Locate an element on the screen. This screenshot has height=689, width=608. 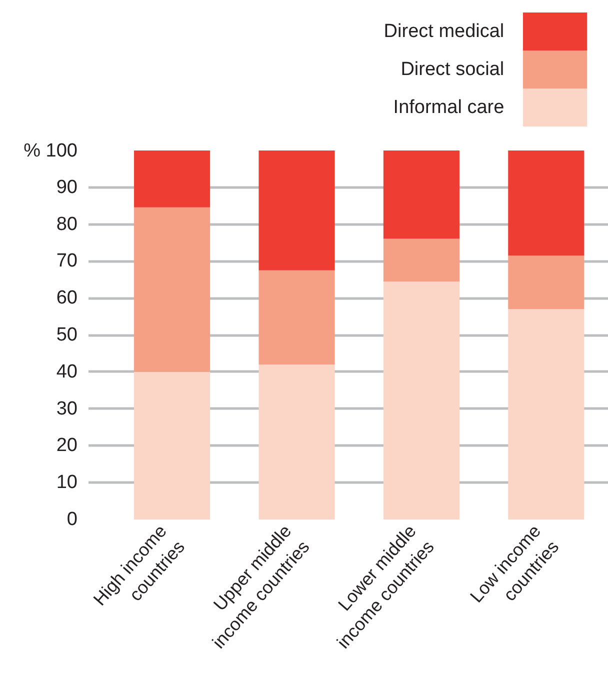
y-tick-label: 70 is located at coordinates (67, 261).